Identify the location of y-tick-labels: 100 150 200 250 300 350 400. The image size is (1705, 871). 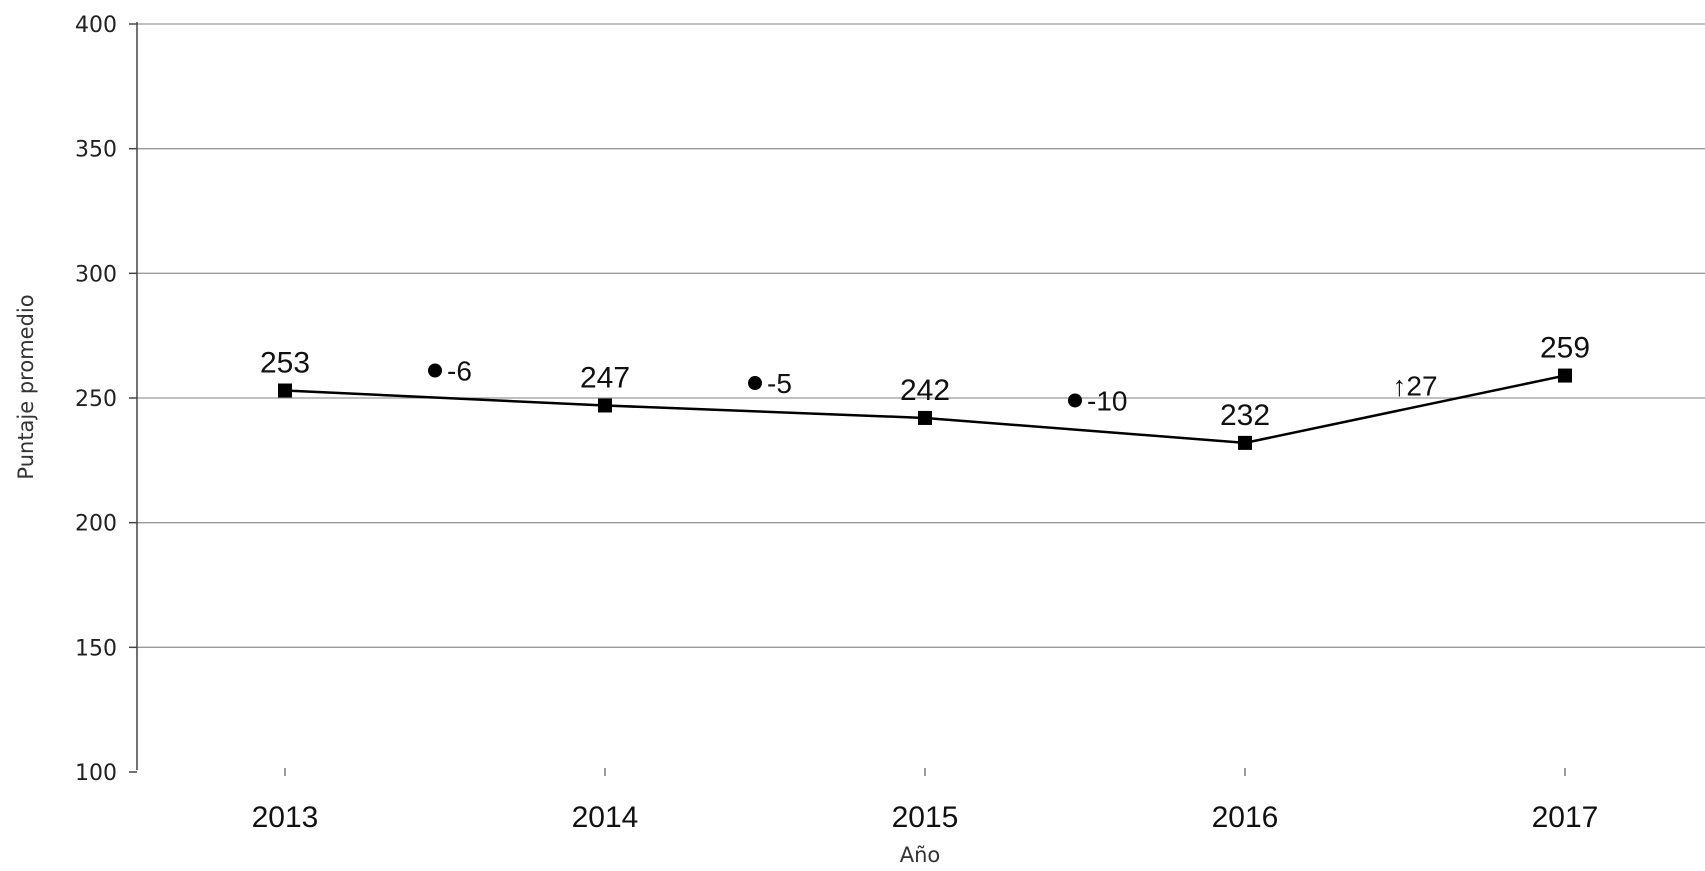
(96, 399).